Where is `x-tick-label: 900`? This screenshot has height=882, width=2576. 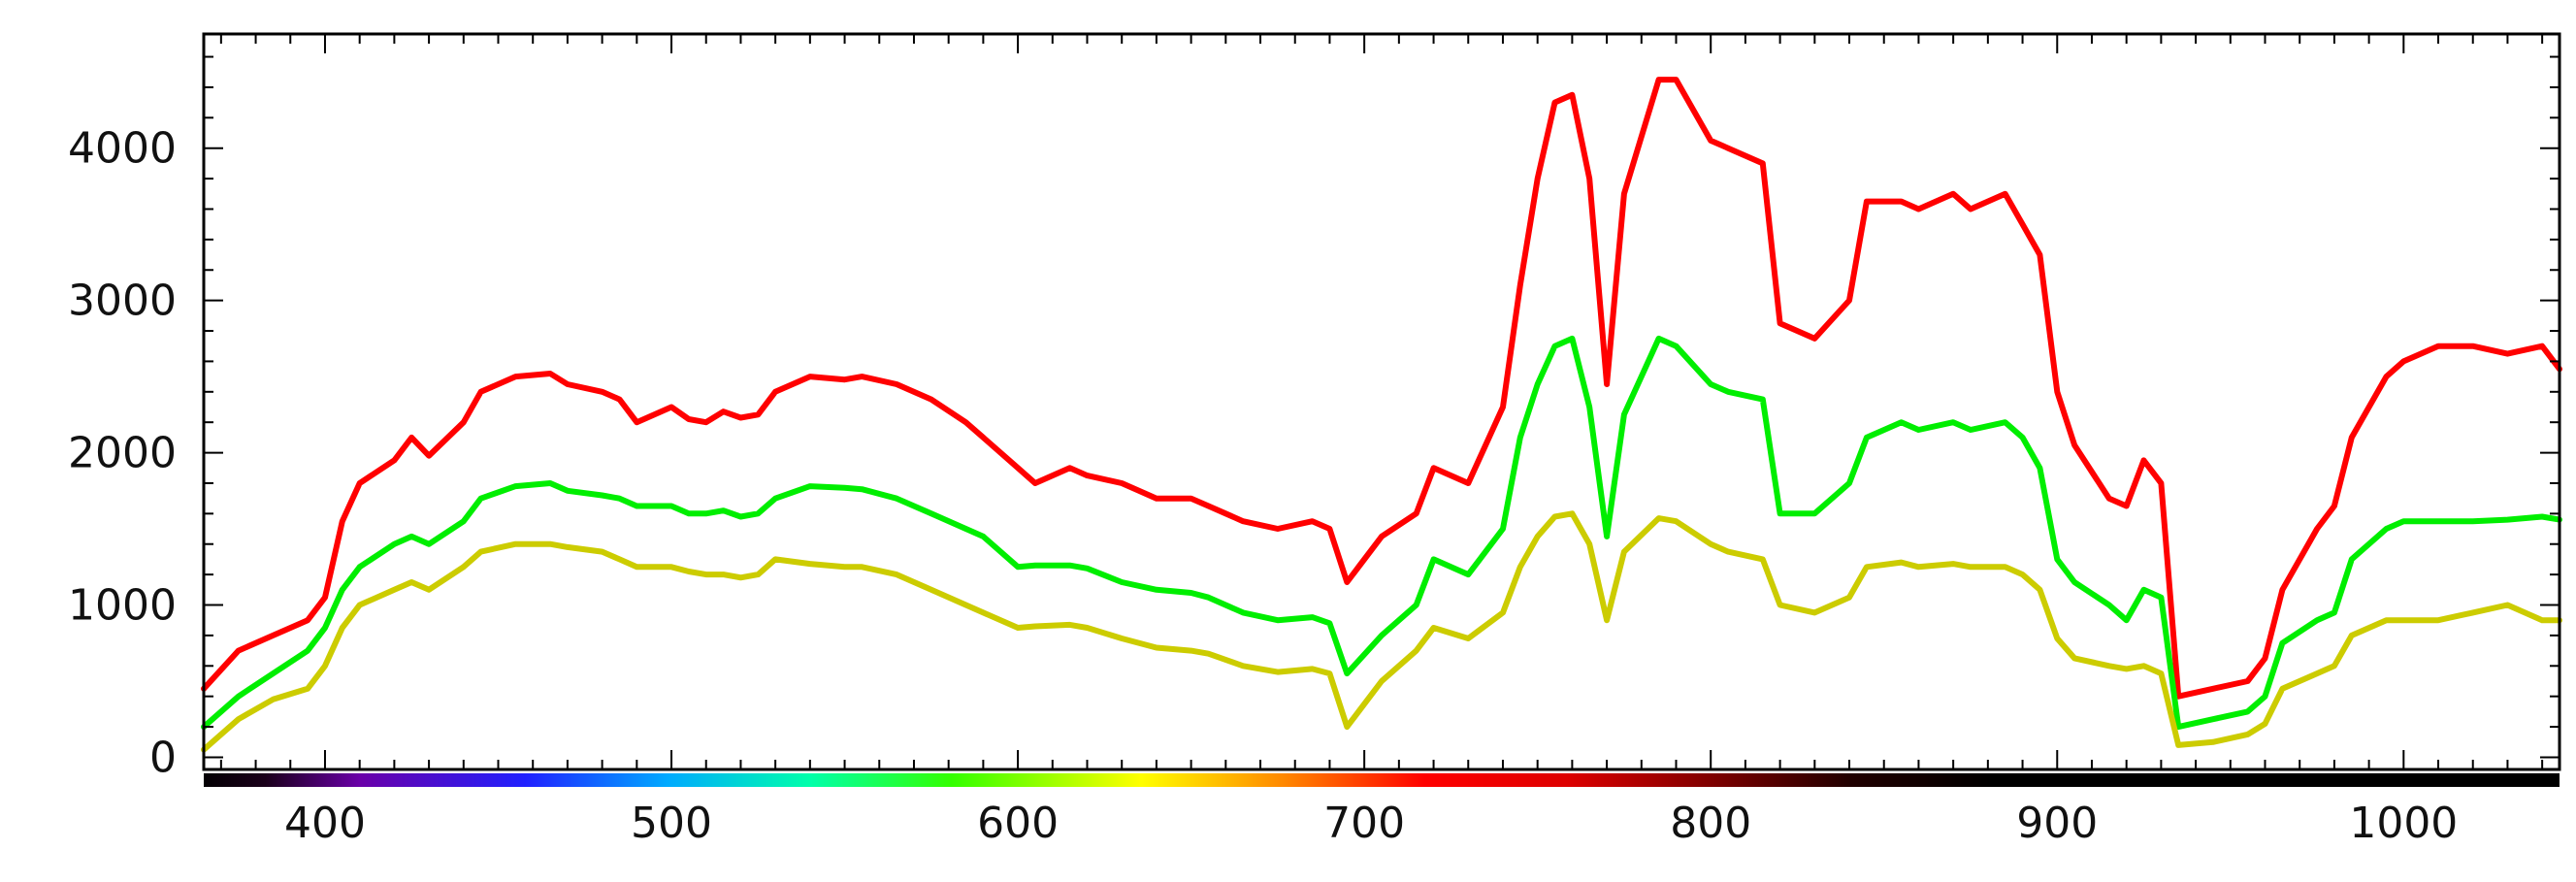
x-tick-label: 900 is located at coordinates (2057, 823).